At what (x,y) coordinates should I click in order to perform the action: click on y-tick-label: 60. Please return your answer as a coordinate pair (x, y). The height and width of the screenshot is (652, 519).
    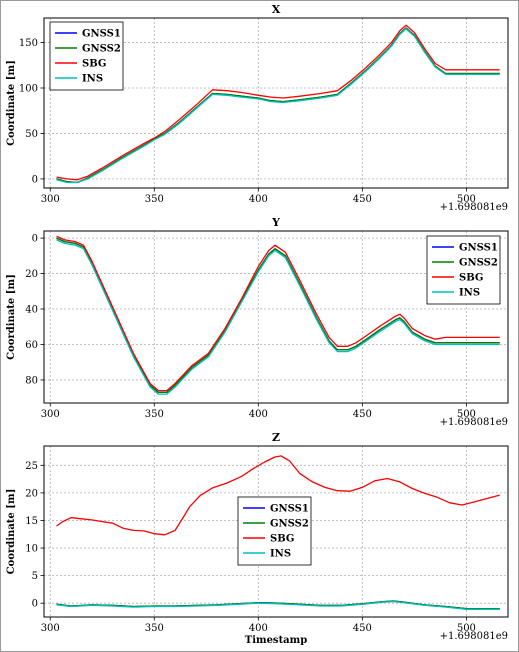
    Looking at the image, I should click on (31, 345).